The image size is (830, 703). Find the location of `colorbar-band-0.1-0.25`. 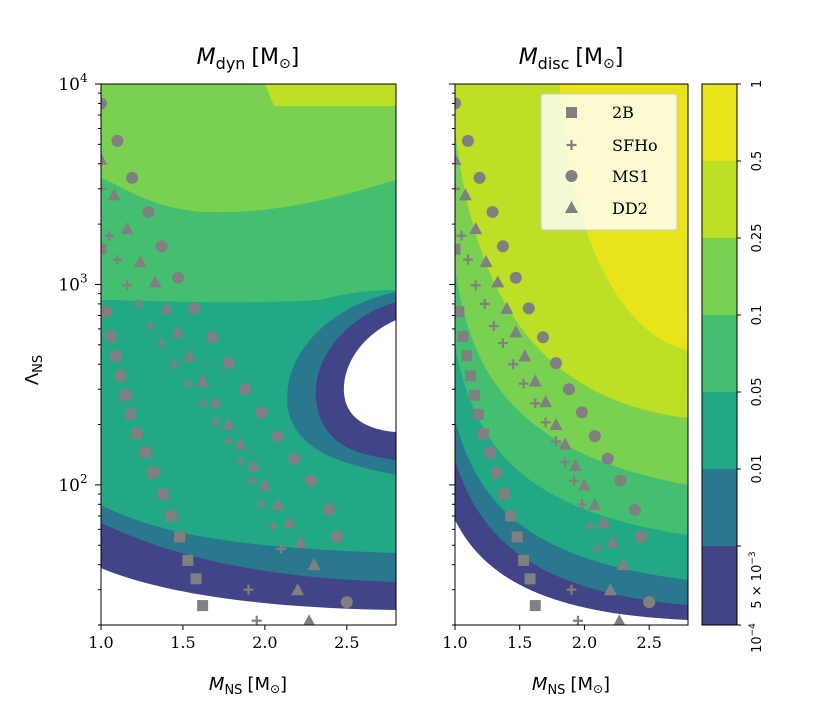

colorbar-band-0.1-0.25 is located at coordinates (719, 277).